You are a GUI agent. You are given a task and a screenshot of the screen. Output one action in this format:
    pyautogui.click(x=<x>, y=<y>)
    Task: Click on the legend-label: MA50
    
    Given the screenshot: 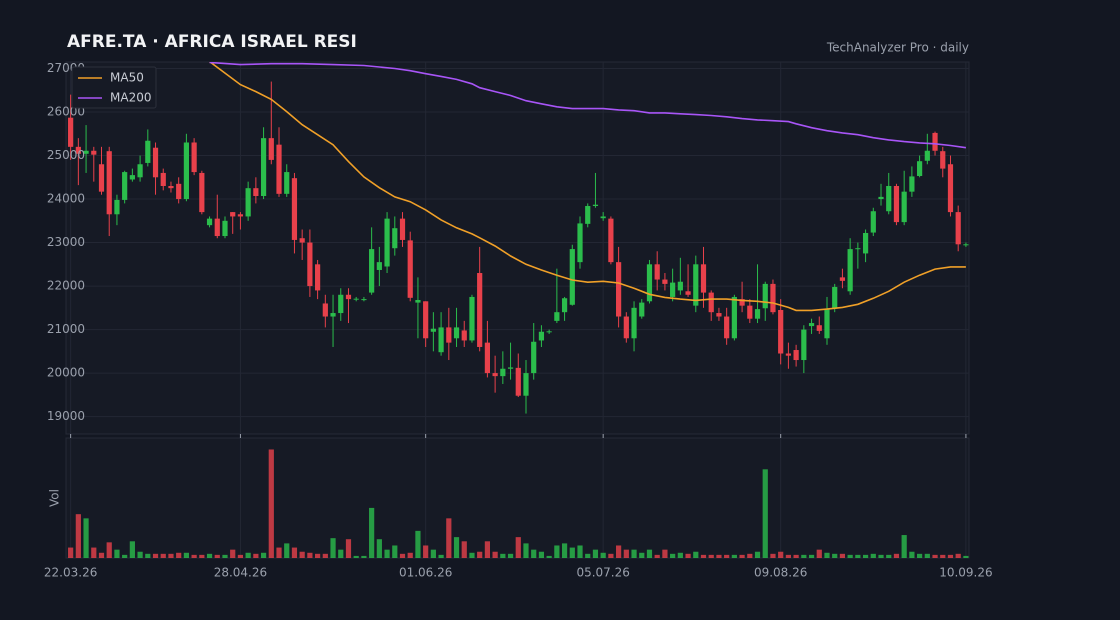 What is the action you would take?
    pyautogui.click(x=127, y=78)
    